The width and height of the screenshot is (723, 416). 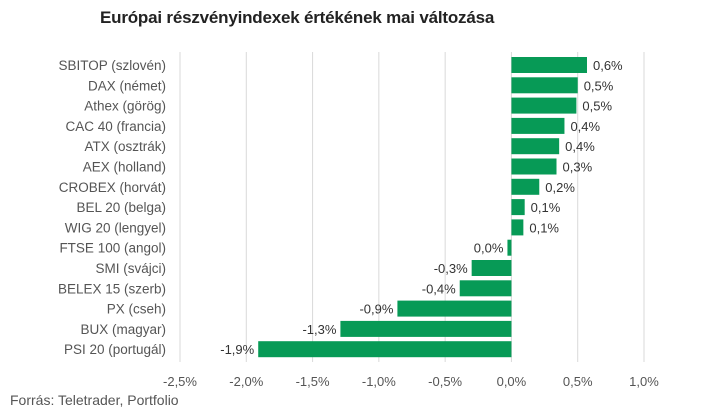 What do you see at coordinates (313, 381) in the screenshot?
I see `x-tick-label: -1,5%` at bounding box center [313, 381].